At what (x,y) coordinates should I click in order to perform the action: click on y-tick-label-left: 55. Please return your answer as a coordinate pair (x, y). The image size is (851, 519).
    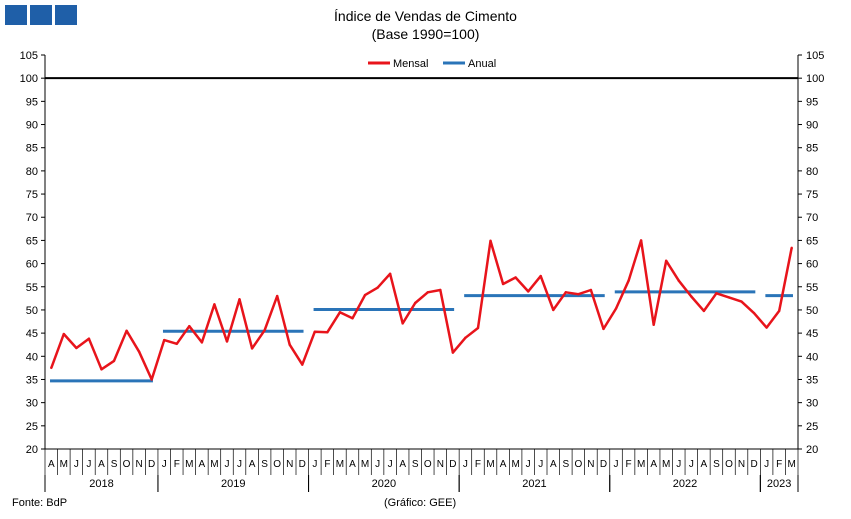
    Looking at the image, I should click on (32, 288).